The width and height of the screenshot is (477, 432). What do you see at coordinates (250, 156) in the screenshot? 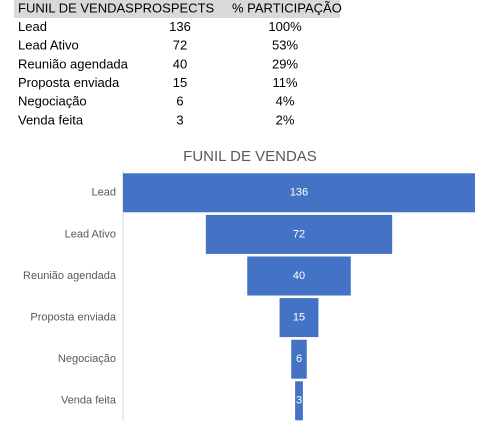
I see `chart-title: FUNIL DE VENDAS` at bounding box center [250, 156].